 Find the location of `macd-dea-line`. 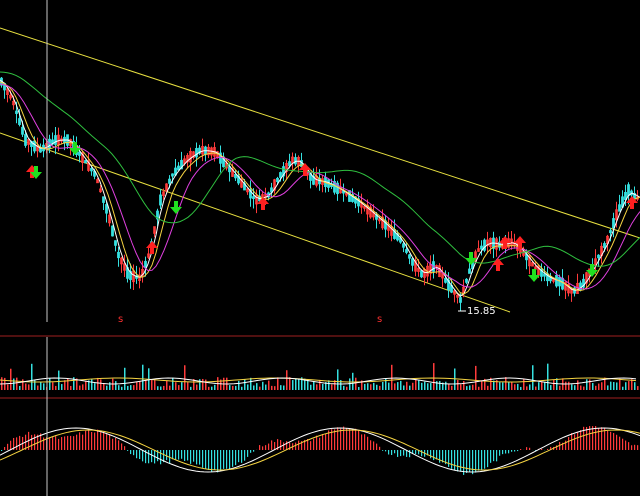

macd-dea-line is located at coordinates (320, 450).